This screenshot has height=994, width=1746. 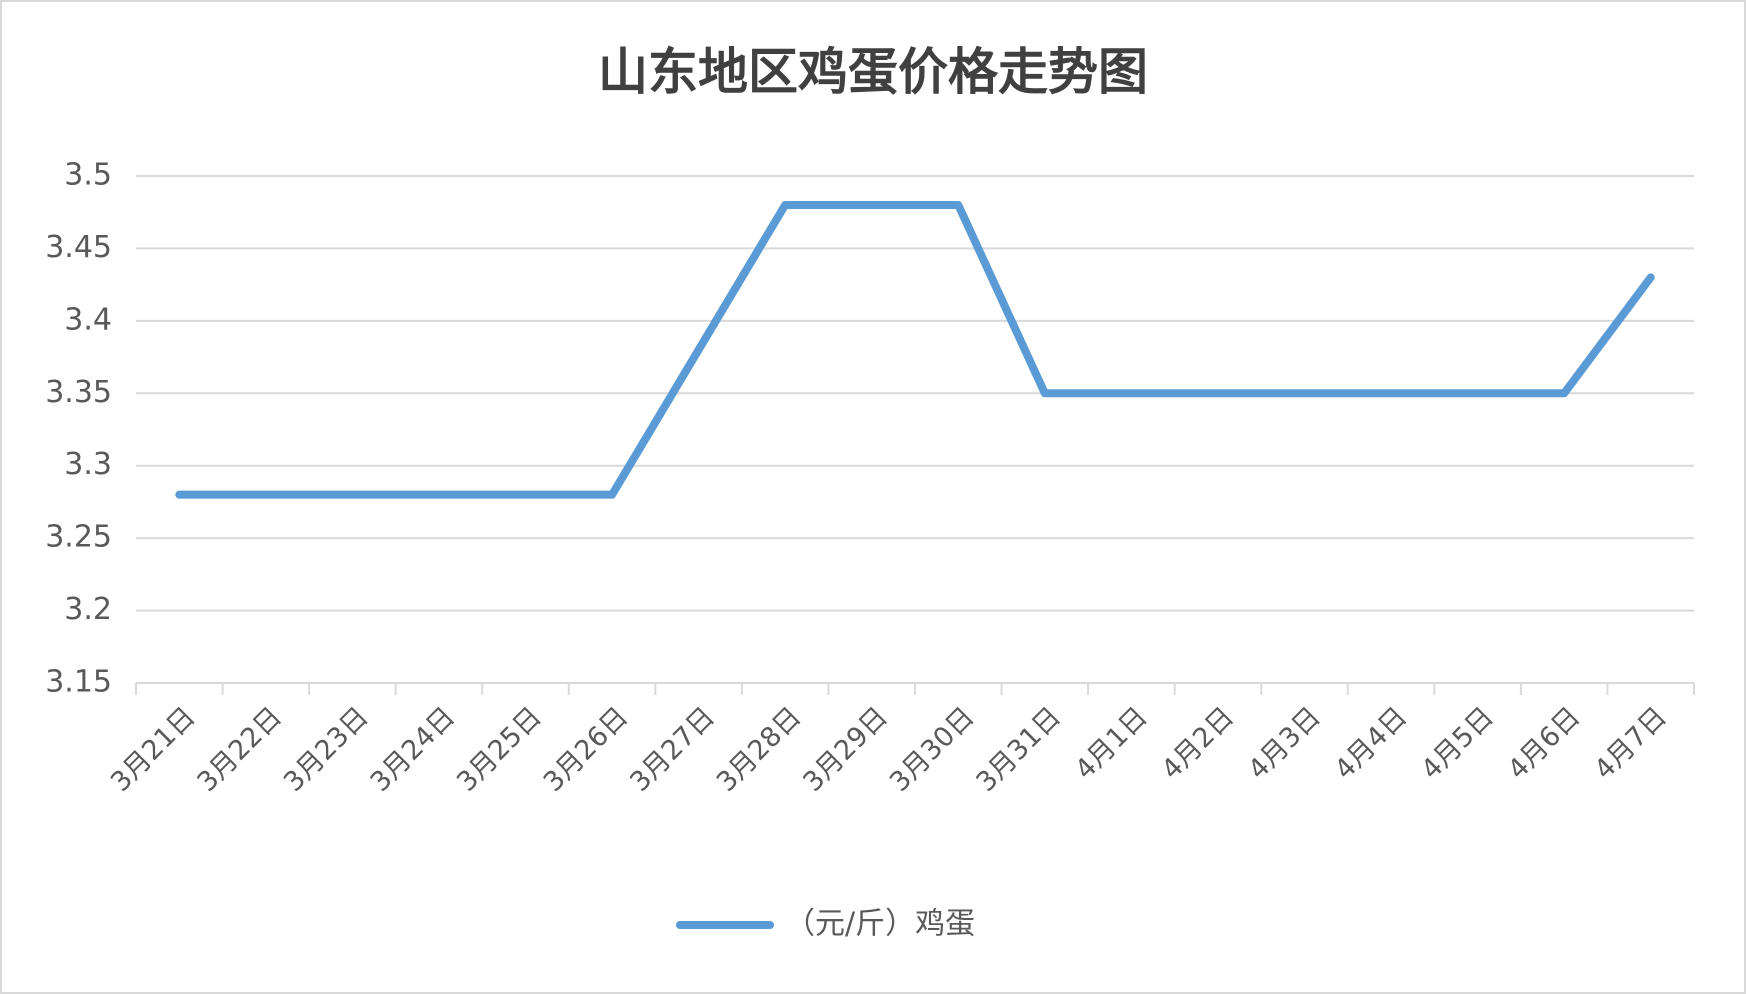 I want to click on y-tick-label: 3.5, so click(x=88, y=175).